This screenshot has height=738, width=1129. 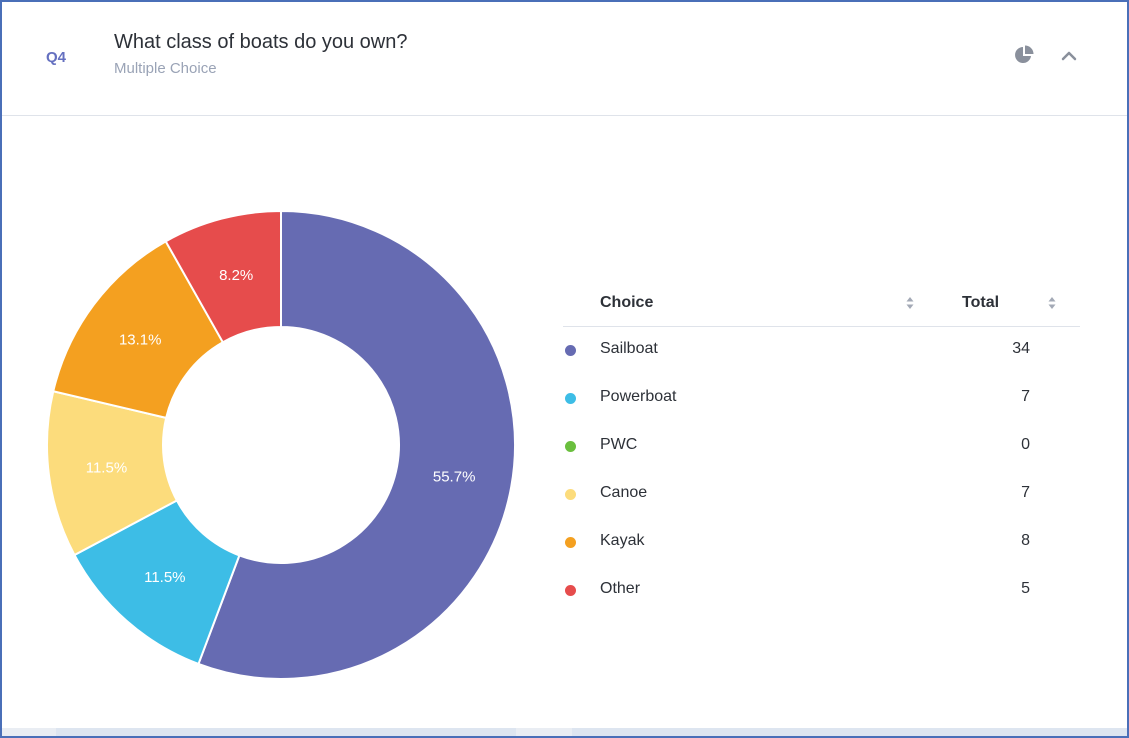 I want to click on choice-label: Powerboat, so click(x=638, y=396).